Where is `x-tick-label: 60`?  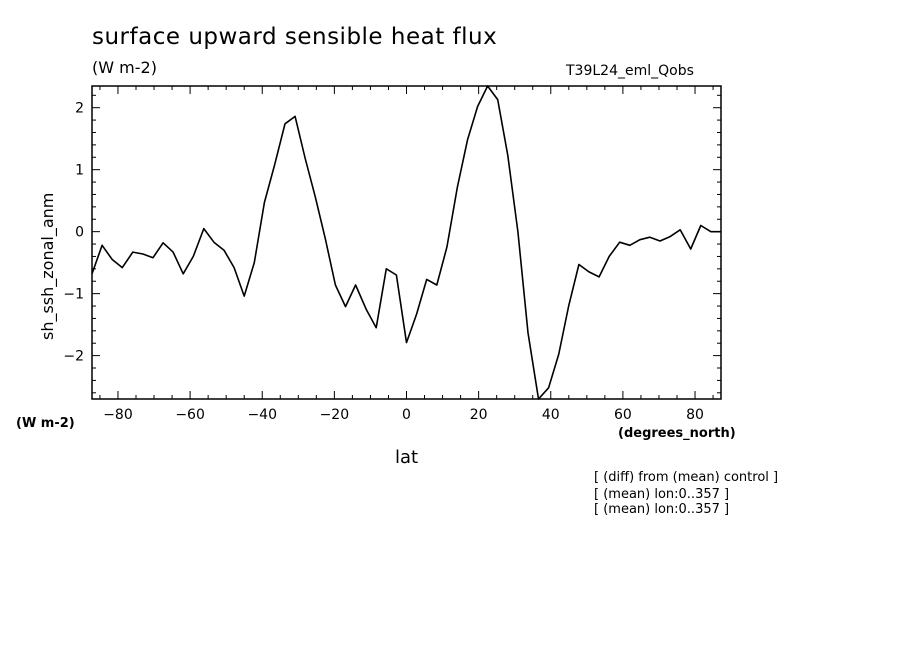 x-tick-label: 60 is located at coordinates (623, 415).